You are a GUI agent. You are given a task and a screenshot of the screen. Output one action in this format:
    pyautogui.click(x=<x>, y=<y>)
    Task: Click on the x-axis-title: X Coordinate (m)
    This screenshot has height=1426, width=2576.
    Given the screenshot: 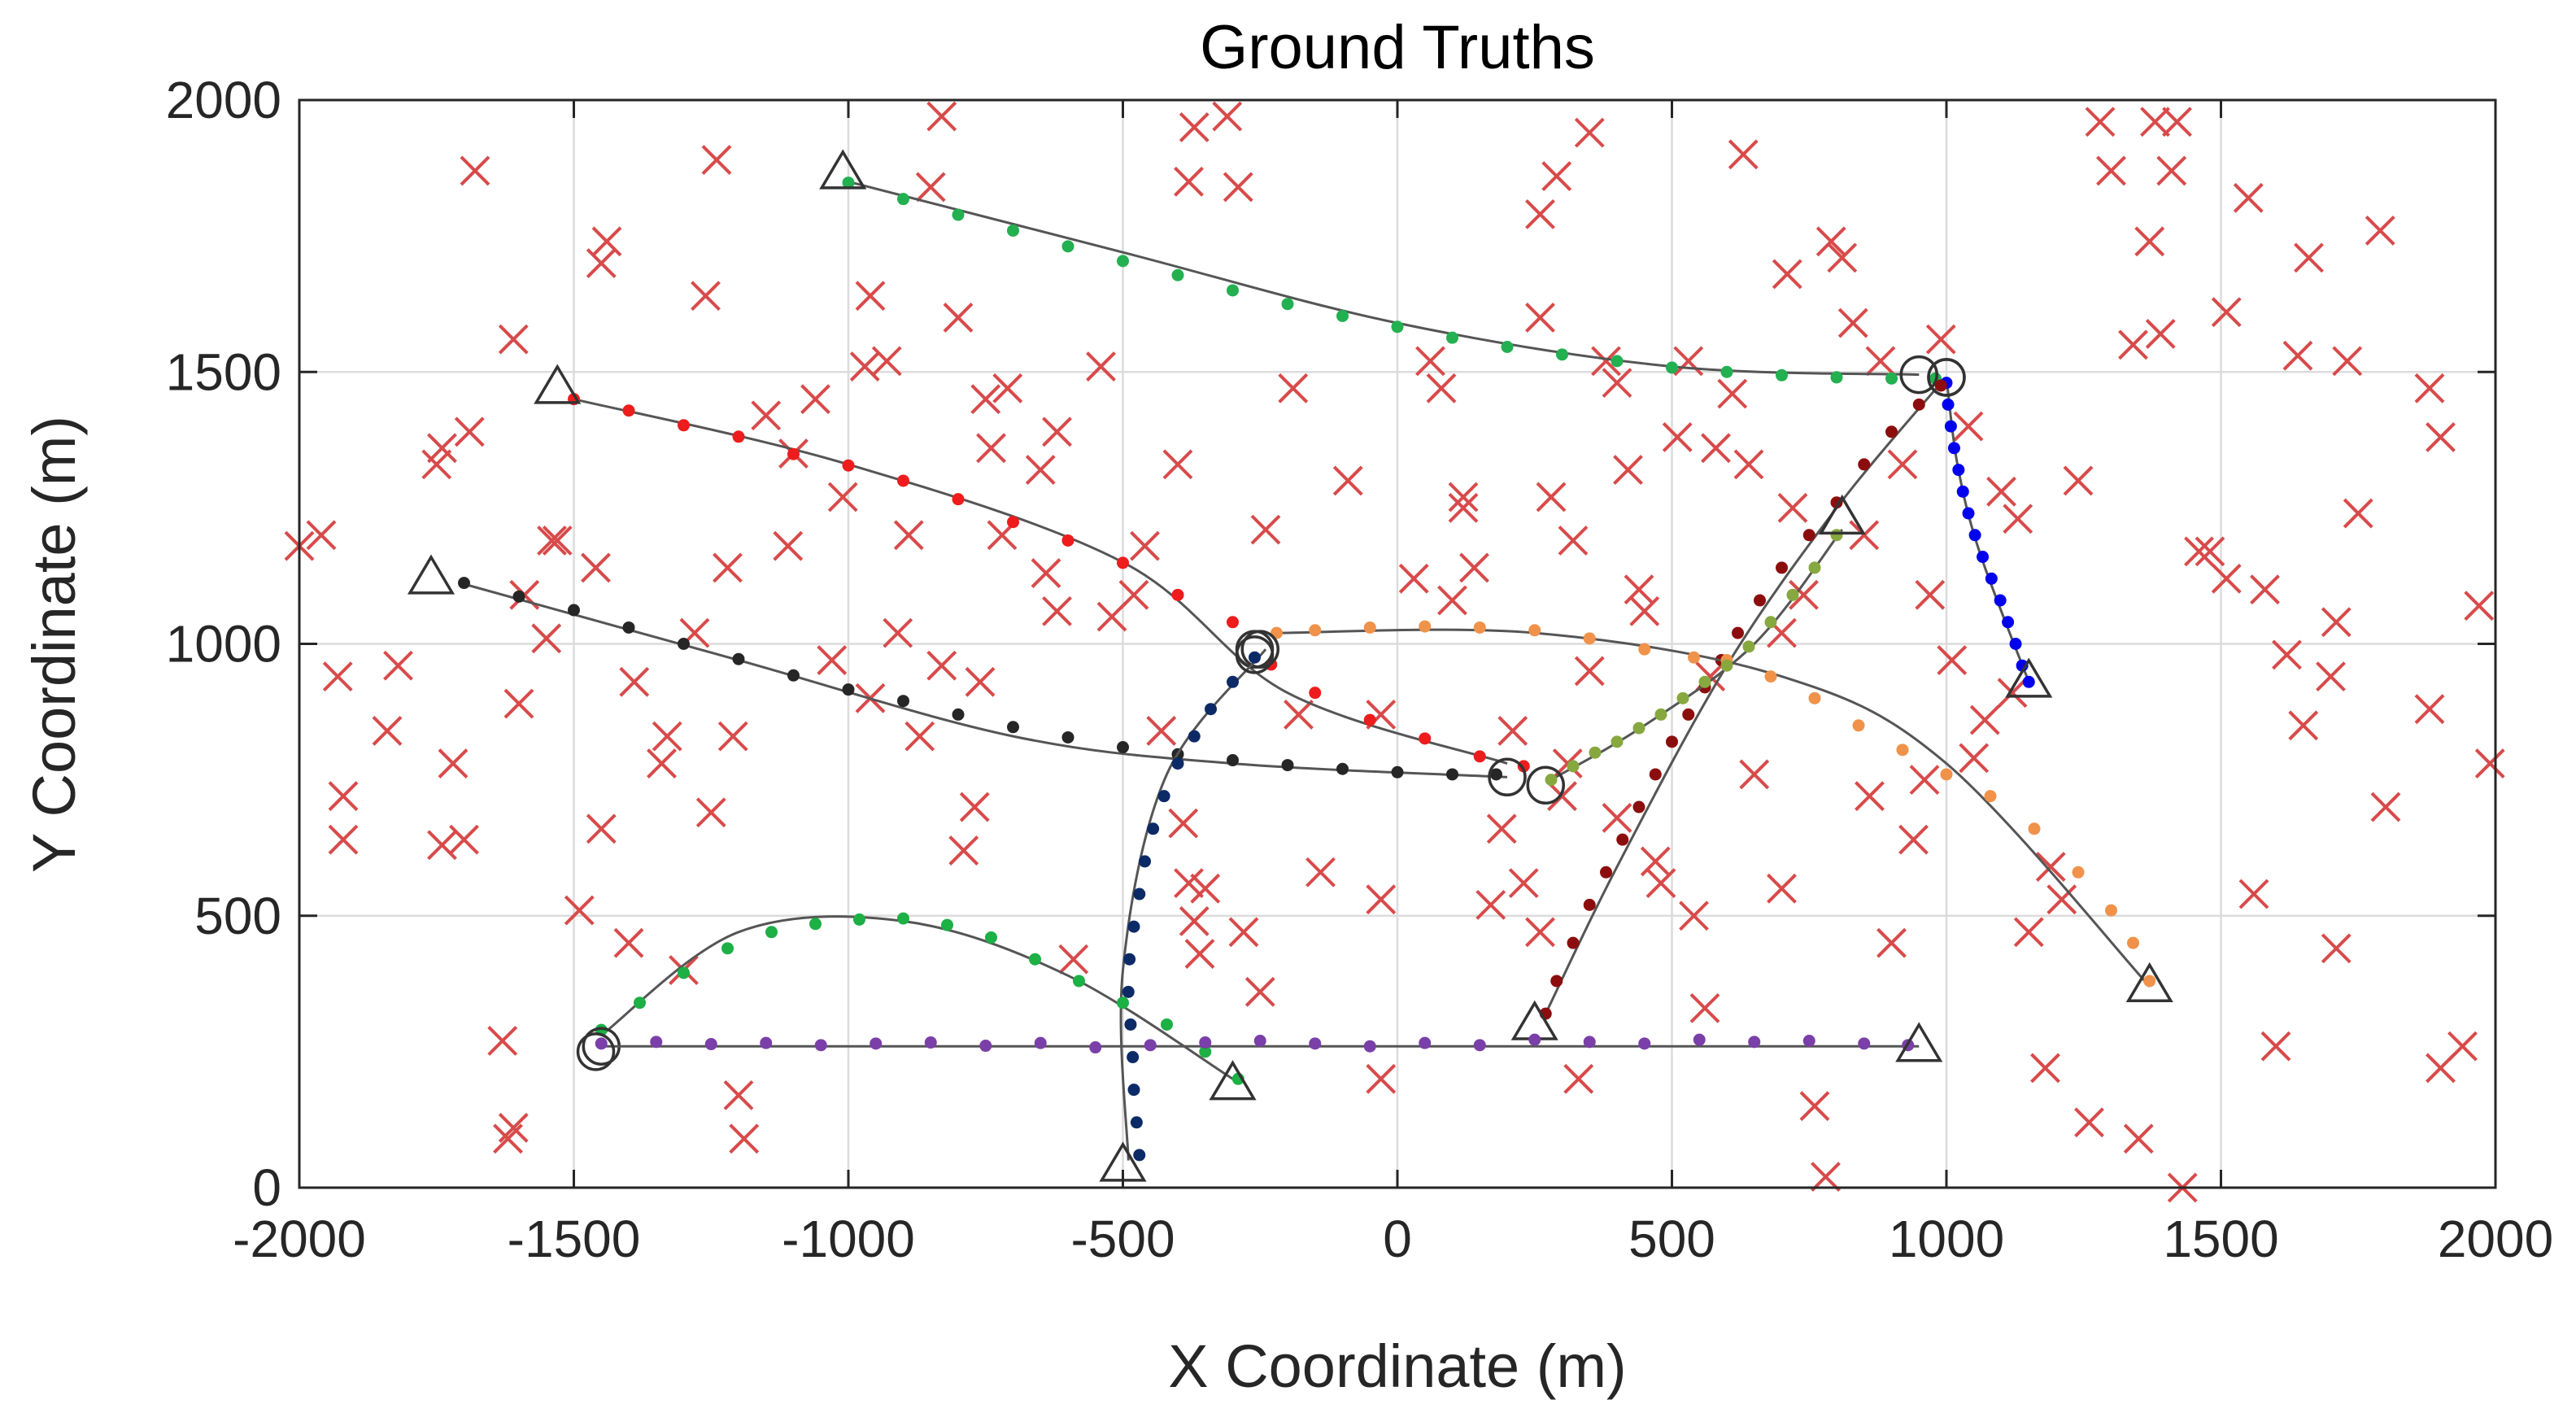 What is the action you would take?
    pyautogui.click(x=1397, y=1366)
    